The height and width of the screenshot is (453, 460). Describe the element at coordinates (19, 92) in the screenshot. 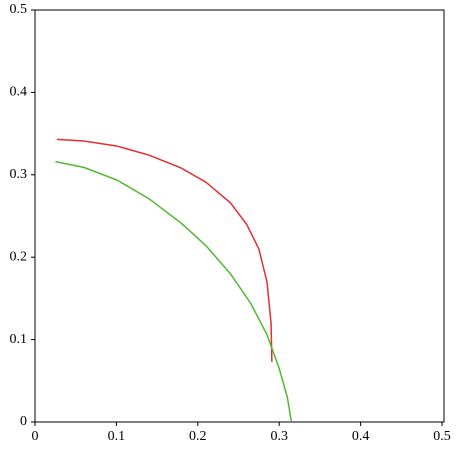

I see `y-tick-label: 0.4` at that location.